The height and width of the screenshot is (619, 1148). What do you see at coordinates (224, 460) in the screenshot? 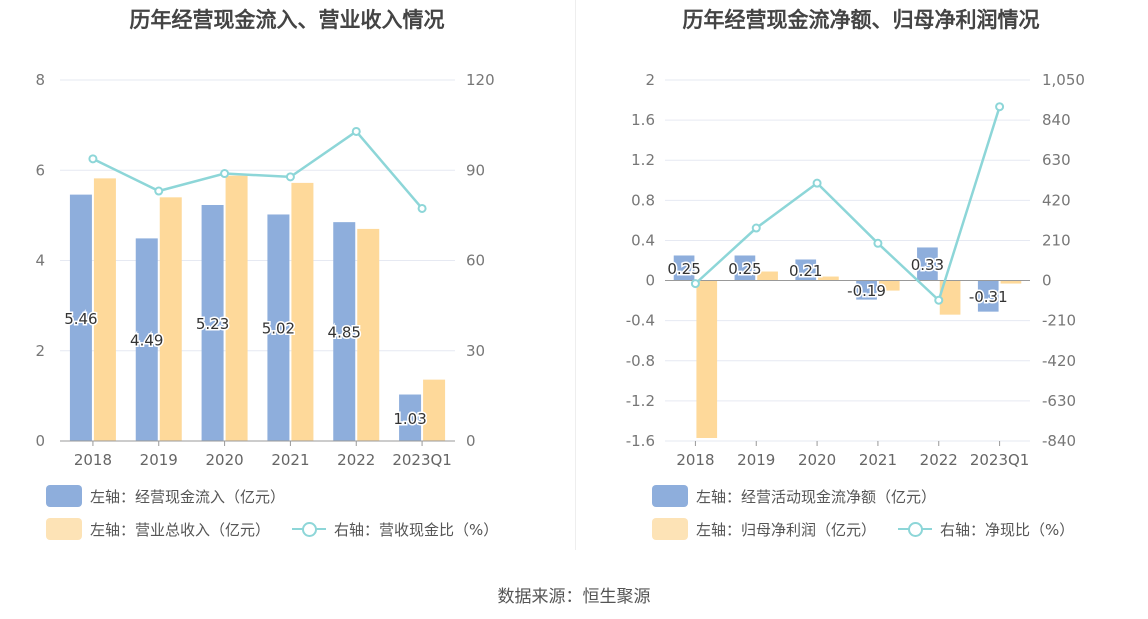
I see `x-axis-tick-label: 2020` at bounding box center [224, 460].